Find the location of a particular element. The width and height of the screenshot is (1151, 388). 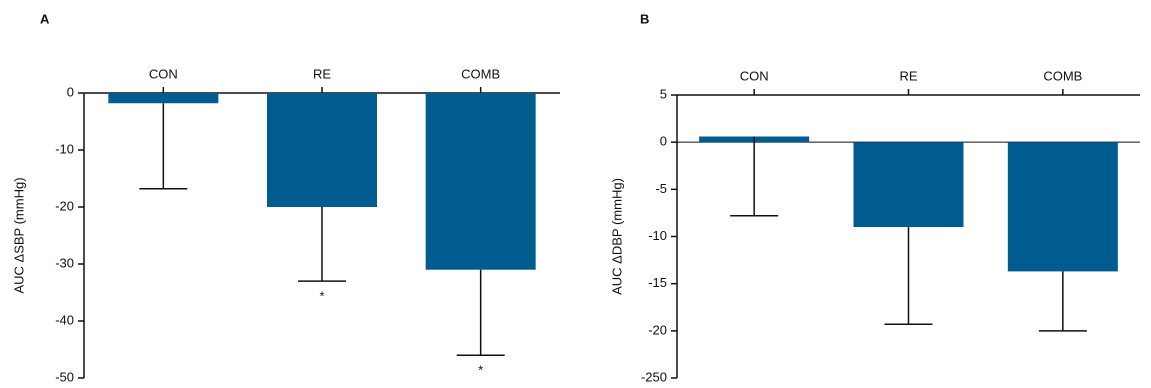

y-tick-label: -250 is located at coordinates (654, 376).